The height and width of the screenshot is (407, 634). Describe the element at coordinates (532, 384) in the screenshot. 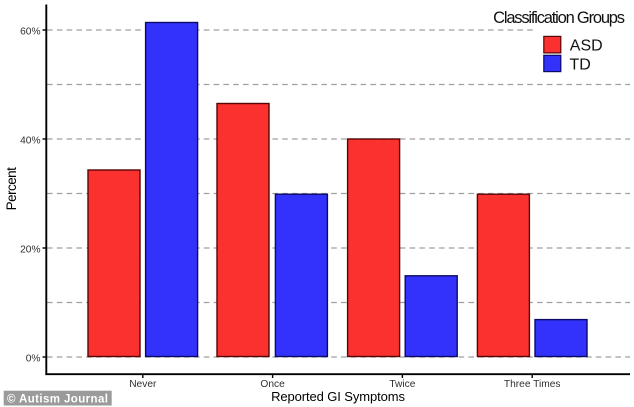

I see `svg-text: Three Times` at that location.